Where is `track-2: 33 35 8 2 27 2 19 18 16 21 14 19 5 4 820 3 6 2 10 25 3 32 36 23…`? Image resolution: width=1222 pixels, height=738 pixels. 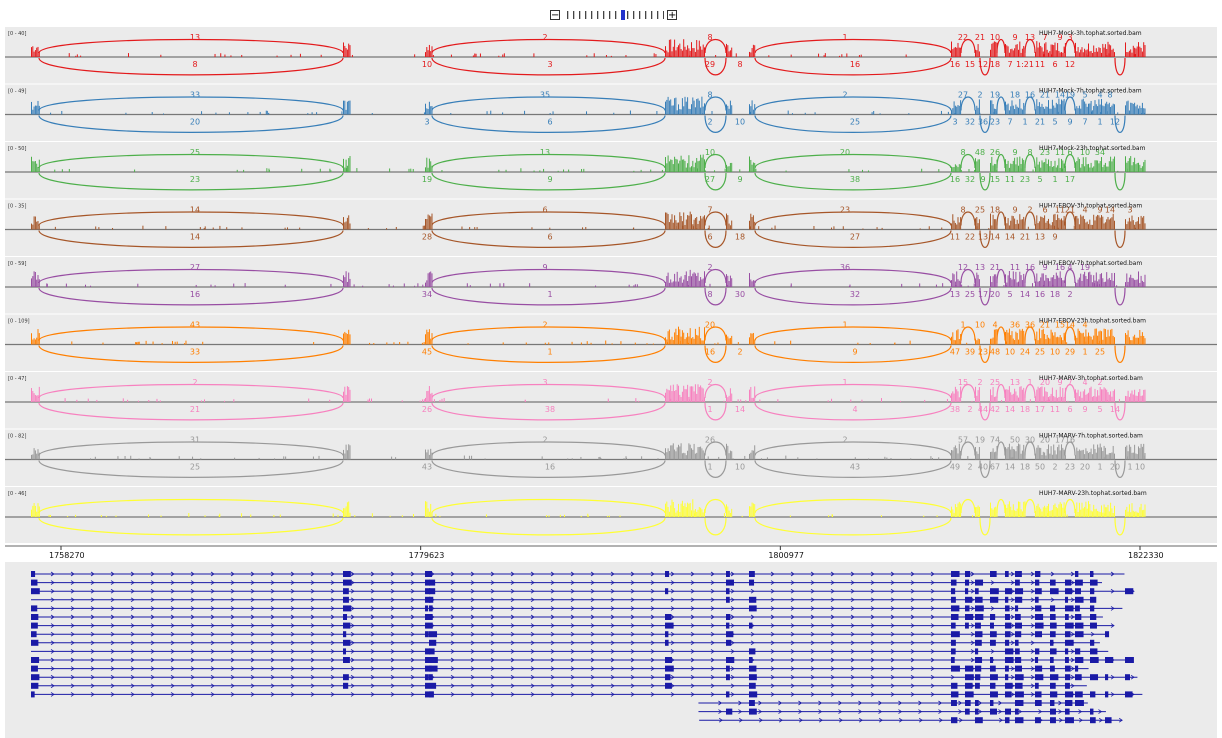 track-2: 33 35 8 2 27 2 19 18 16 21 14 19 5 4 820 3 6 2 10 25 3 32 36 23… is located at coordinates (611, 113).